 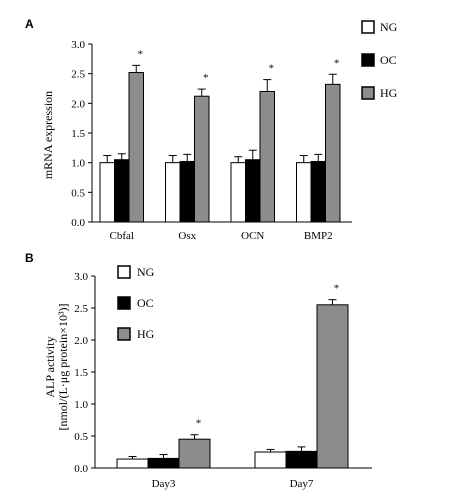 I want to click on panel-a-y-tick-label: 1.0, so click(x=78, y=164).